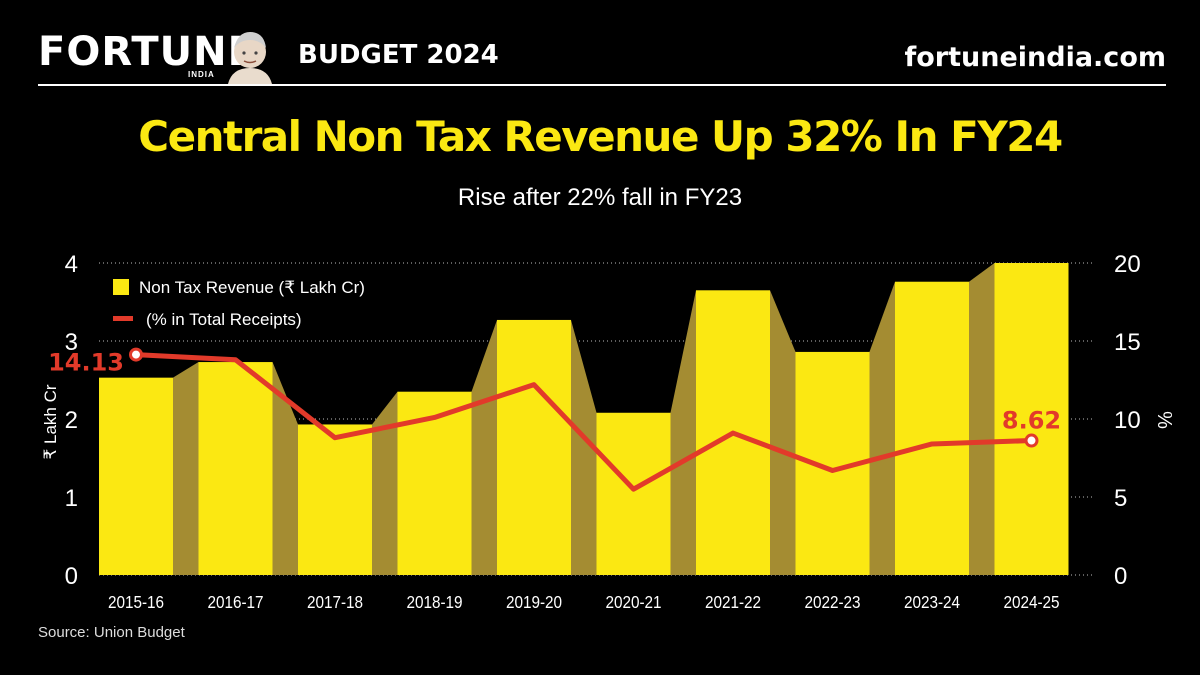 Image resolution: width=1200 pixels, height=675 pixels. Describe the element at coordinates (534, 602) in the screenshot. I see `x-tick-label: 2019-20` at that location.